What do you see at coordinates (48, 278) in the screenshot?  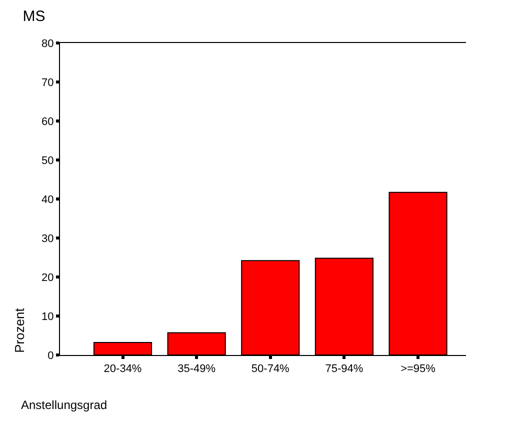 I see `y-tick-label: 20` at bounding box center [48, 278].